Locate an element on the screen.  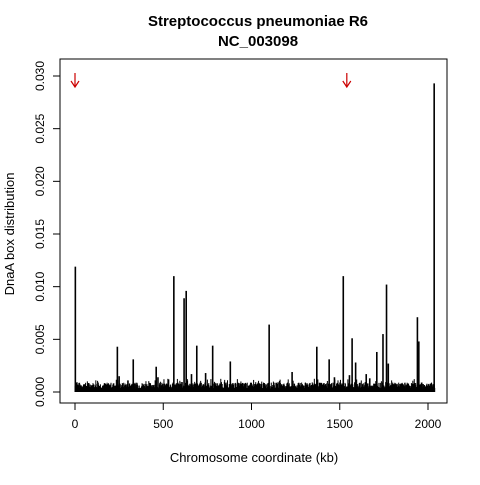
x-tick-label: 1000 is located at coordinates (251, 424).